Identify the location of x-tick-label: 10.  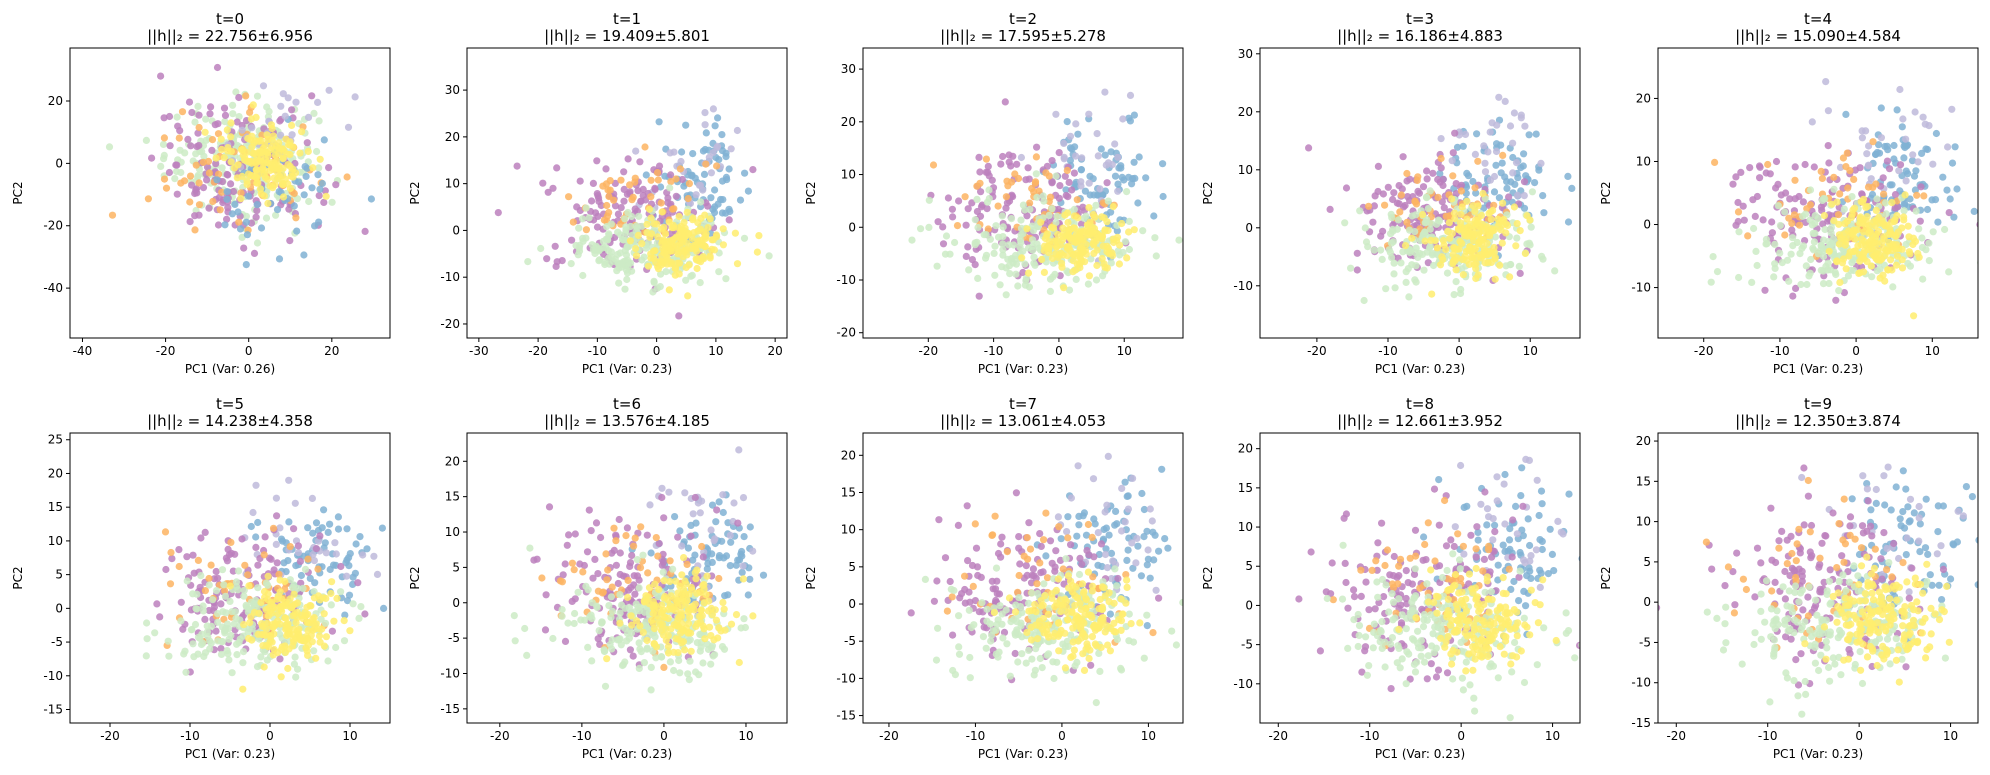
(715, 351).